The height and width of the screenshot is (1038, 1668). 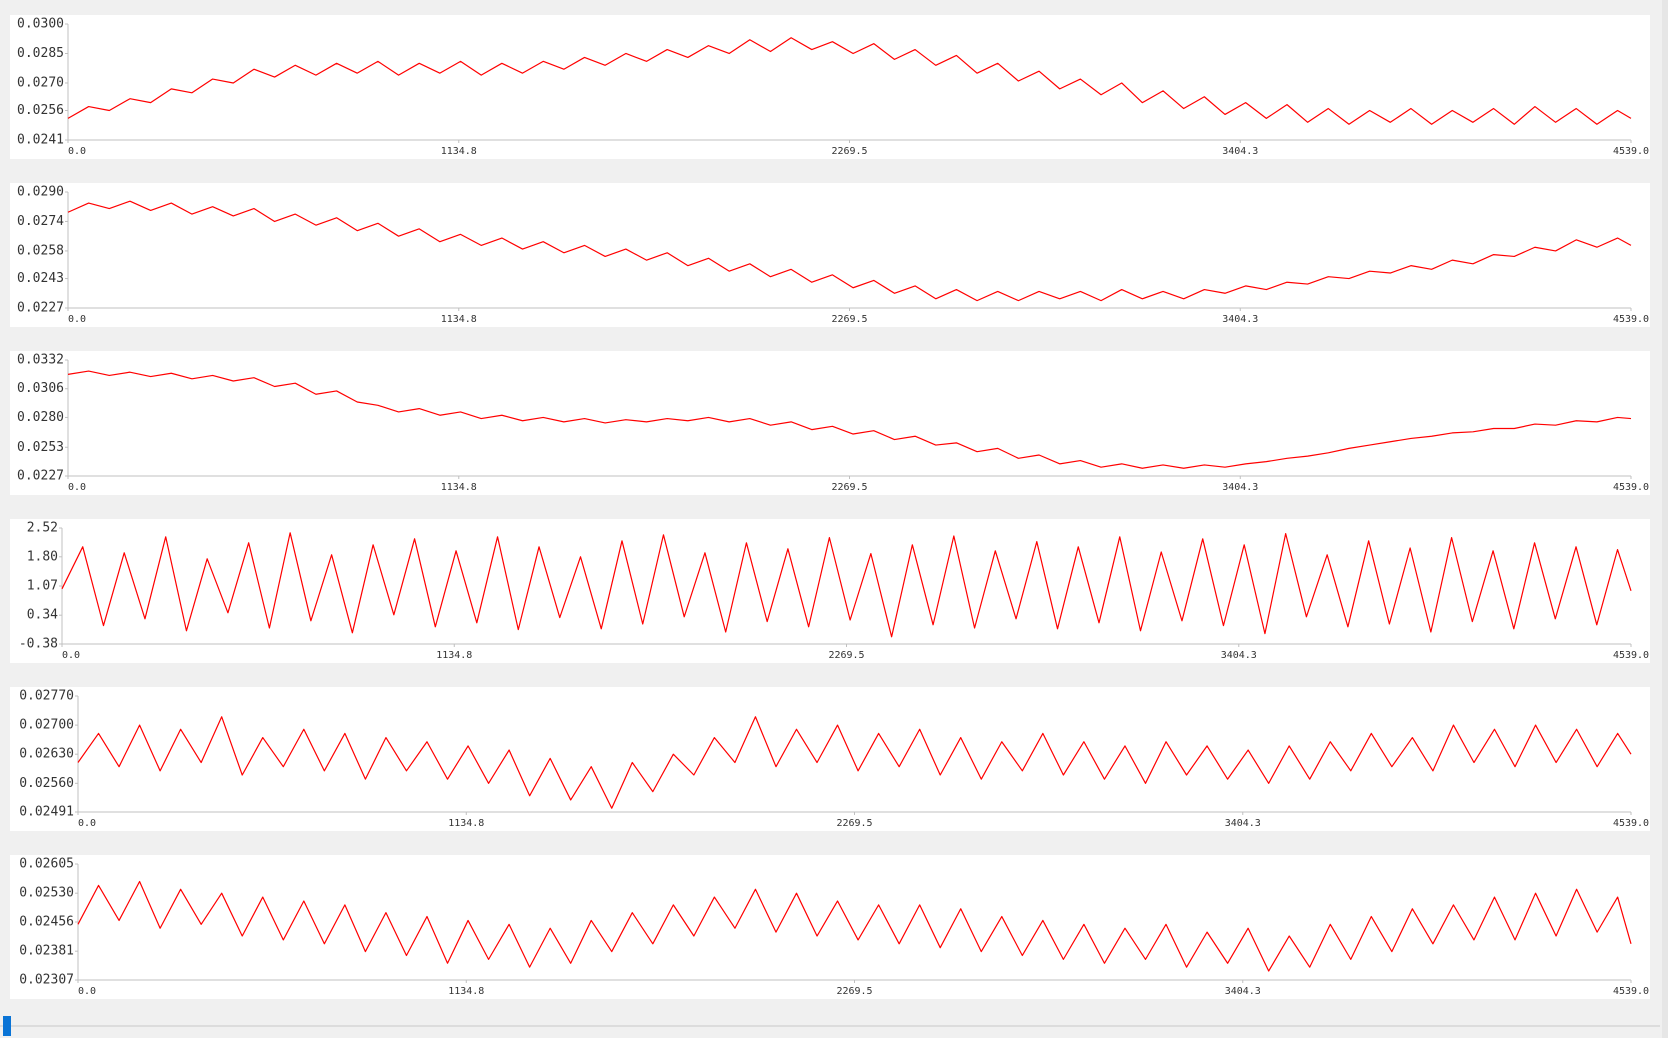 I want to click on y-tick-label: 0.0256, so click(x=40, y=110).